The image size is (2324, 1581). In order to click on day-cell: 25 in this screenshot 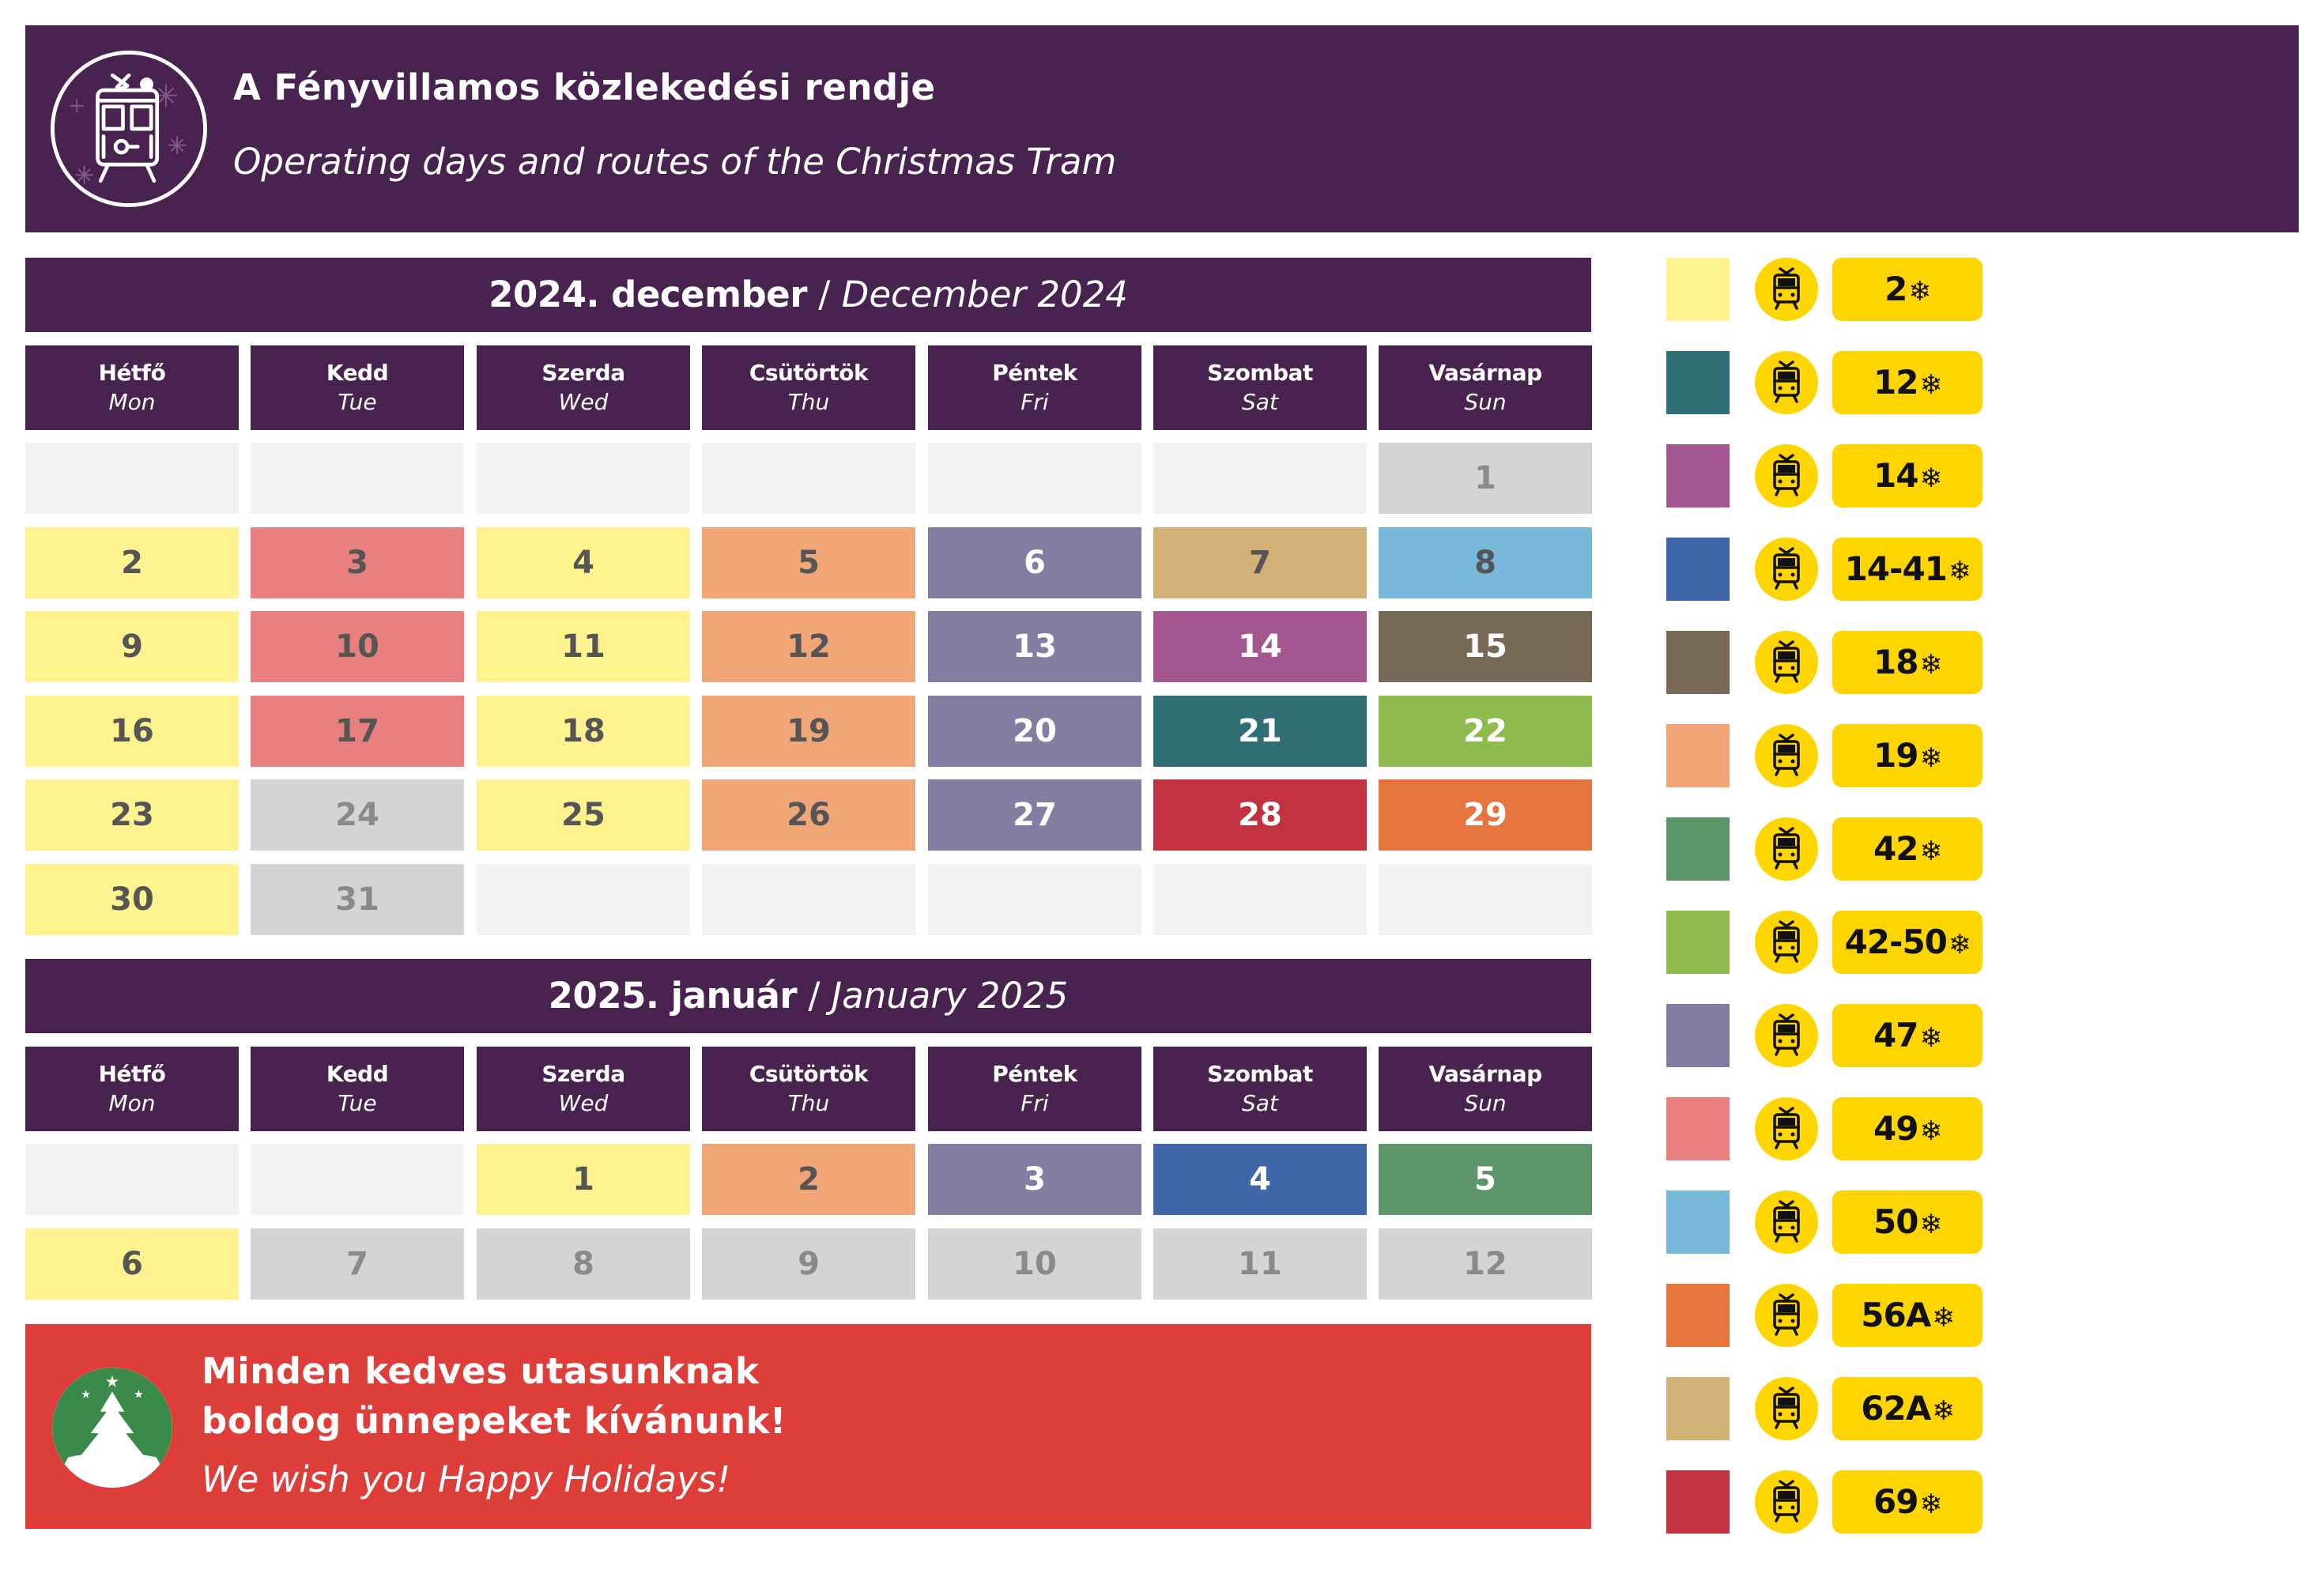, I will do `click(583, 815)`.